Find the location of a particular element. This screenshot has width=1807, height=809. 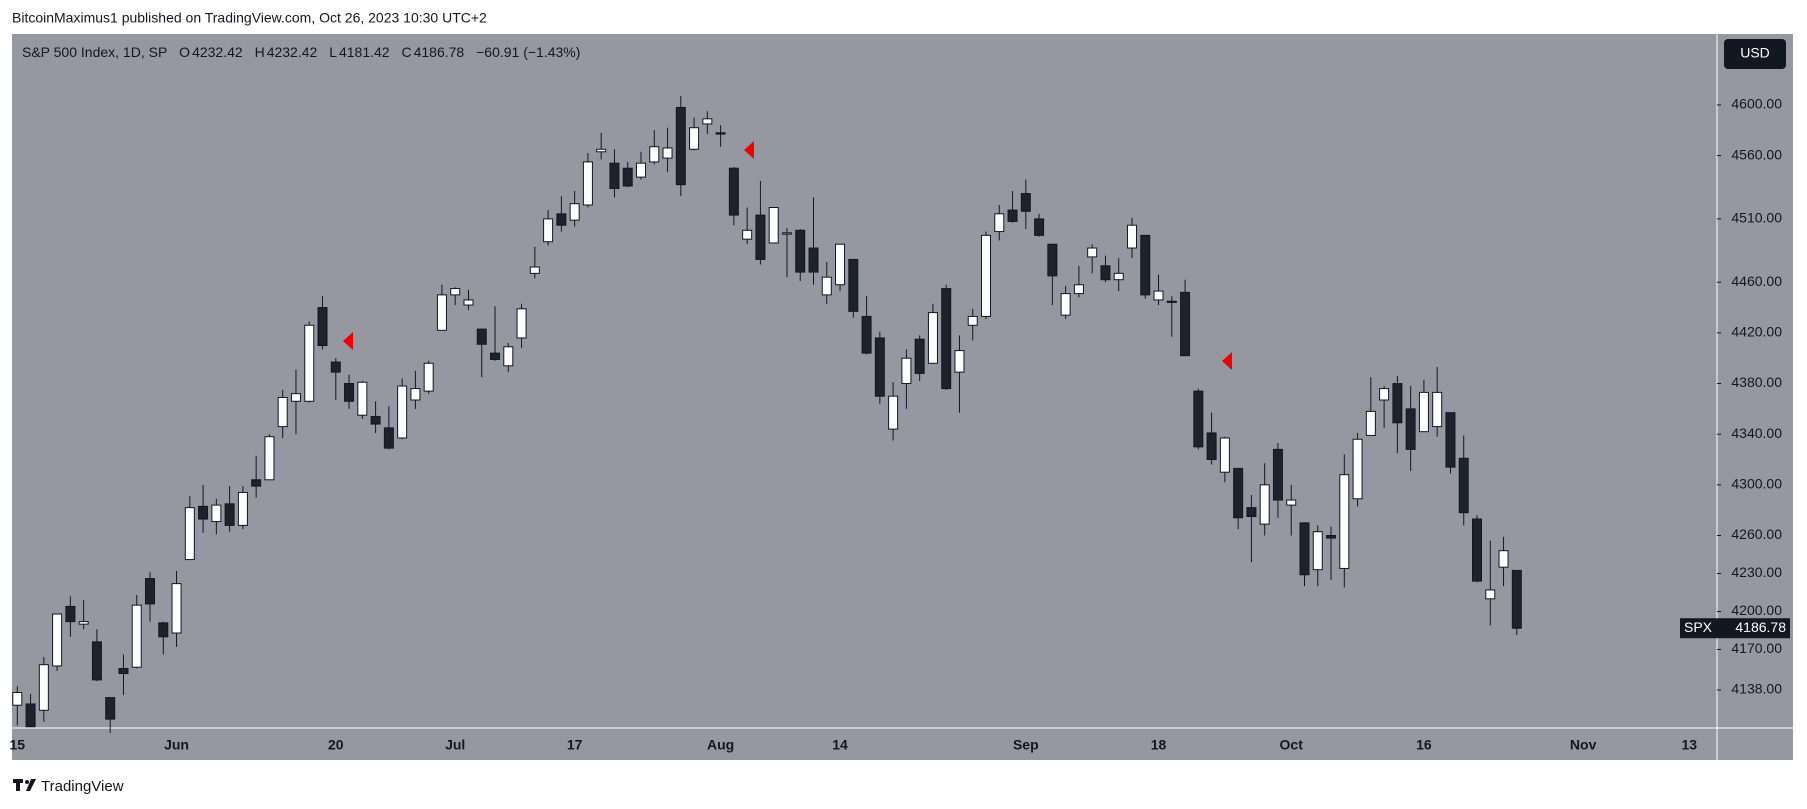

signal-marker is located at coordinates (1227, 361).